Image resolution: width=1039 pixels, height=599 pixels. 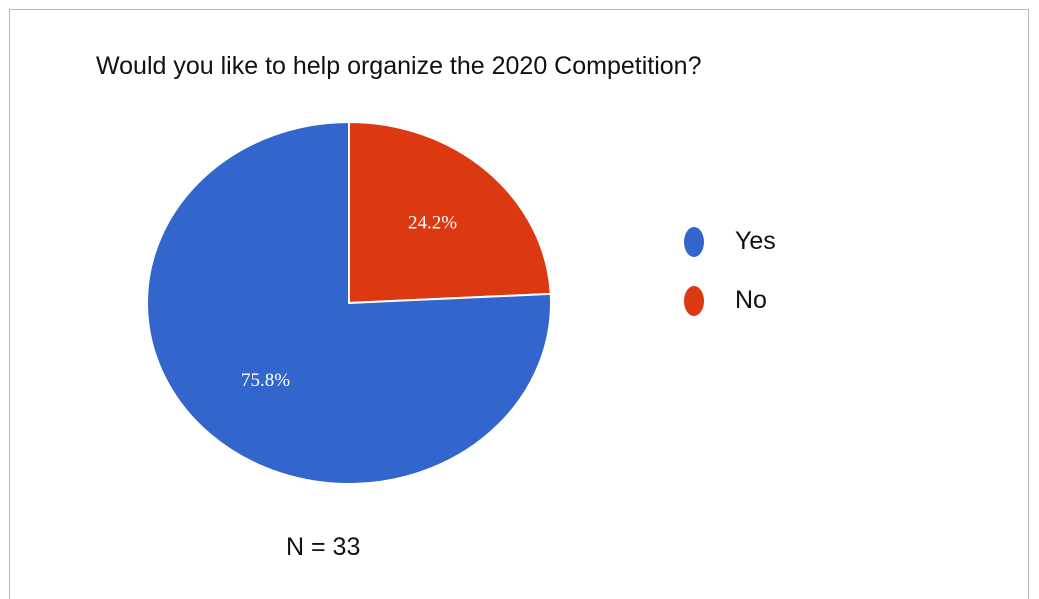 I want to click on pie-slice-labels: 24.2% 75.8%, so click(x=349, y=302).